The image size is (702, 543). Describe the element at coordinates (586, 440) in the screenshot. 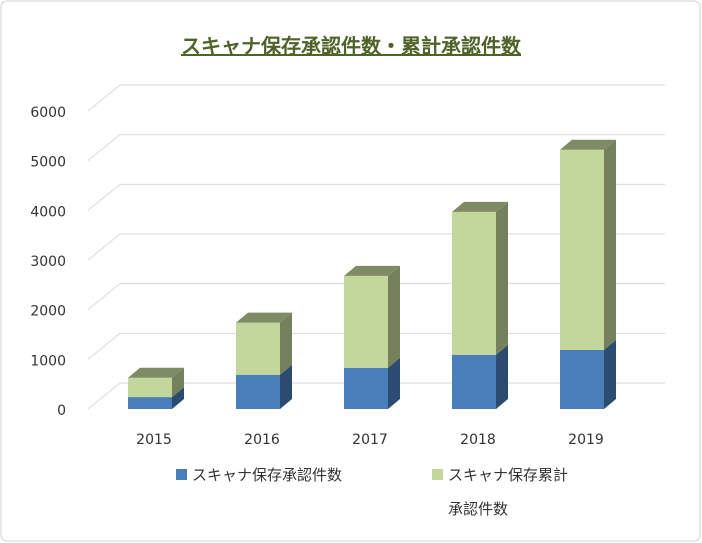

I see `x-tick-label: 2019` at that location.